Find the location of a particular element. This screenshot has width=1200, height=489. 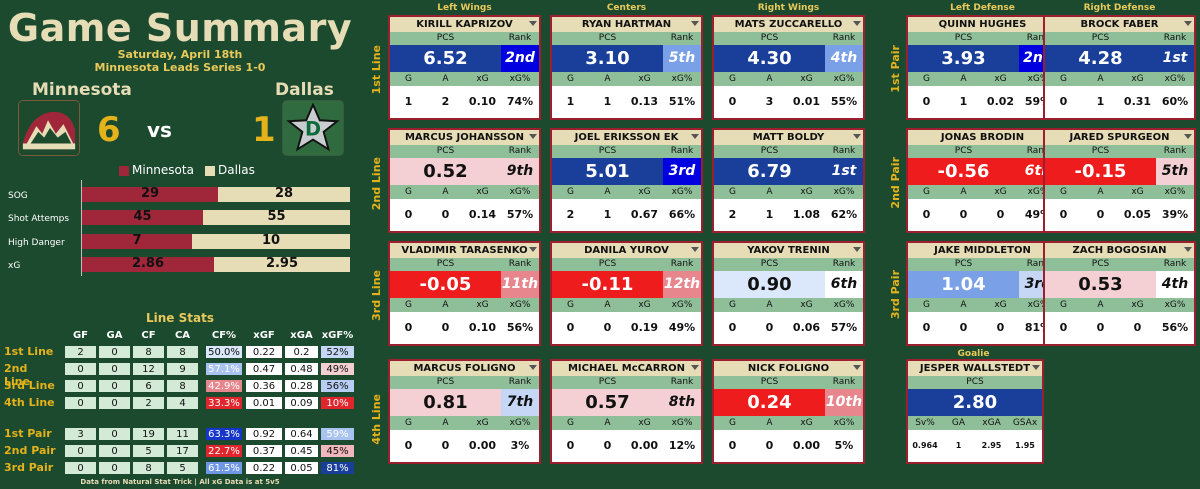

pcs-value: 4.30 is located at coordinates (769, 58).